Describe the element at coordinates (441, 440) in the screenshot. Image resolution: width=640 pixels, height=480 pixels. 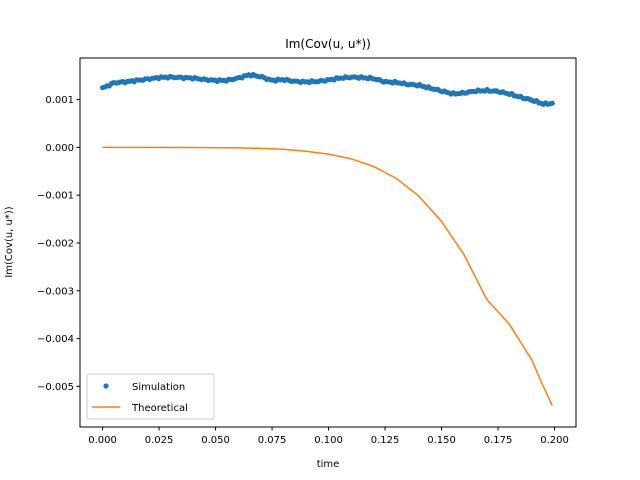
I see `x-tick-label: 0.150` at that location.